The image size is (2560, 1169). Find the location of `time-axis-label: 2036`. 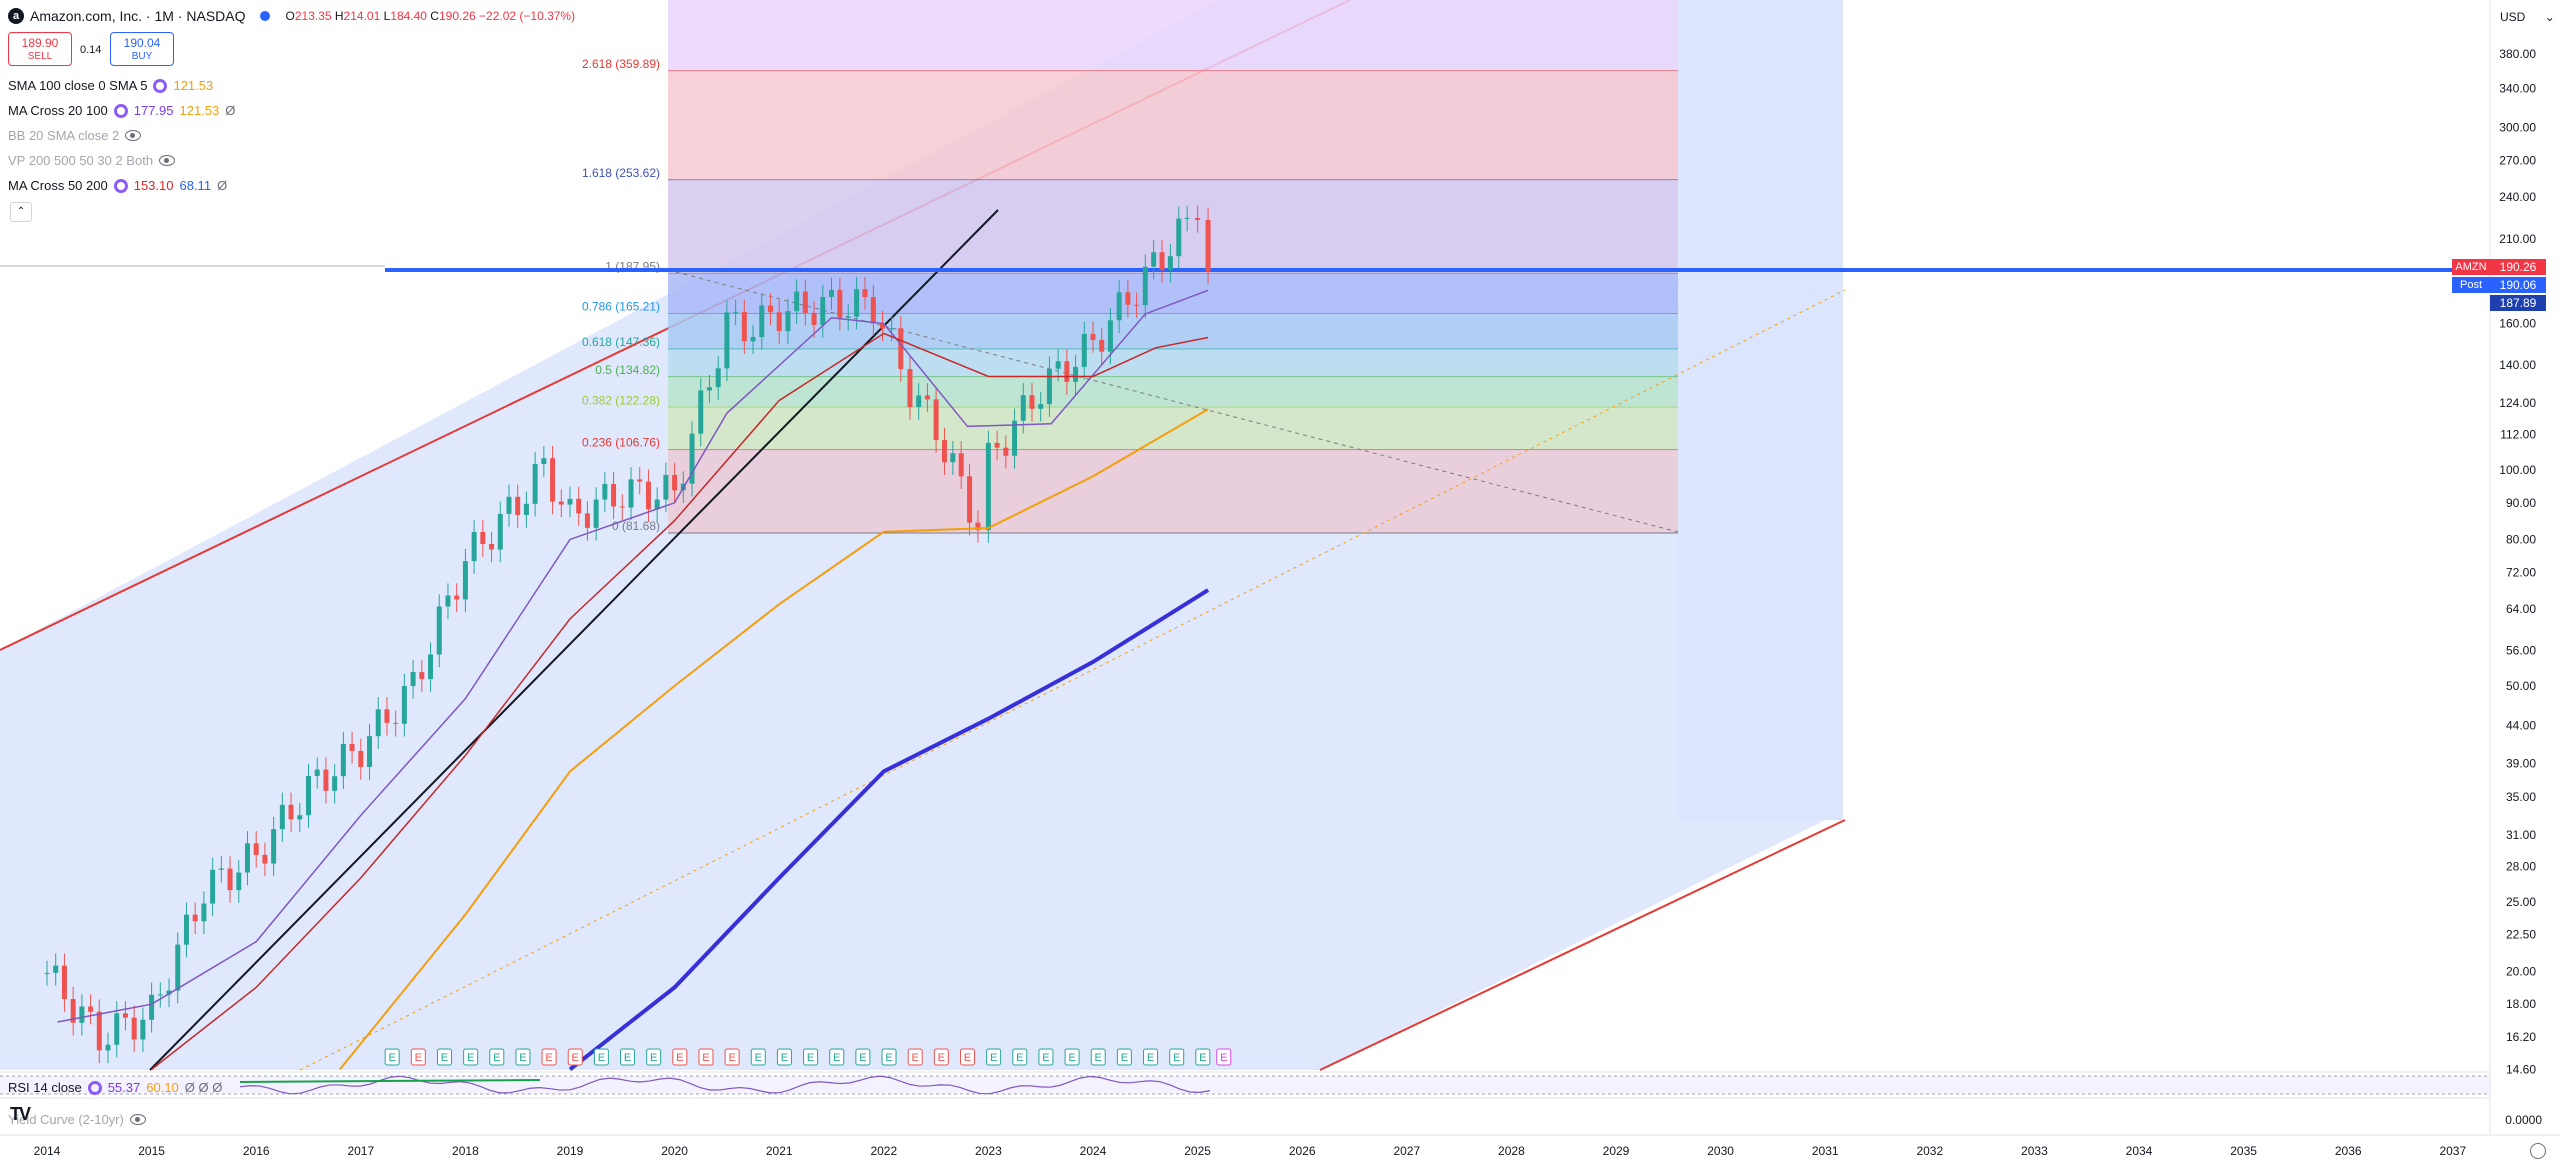

time-axis-label: 2036 is located at coordinates (2348, 1151).